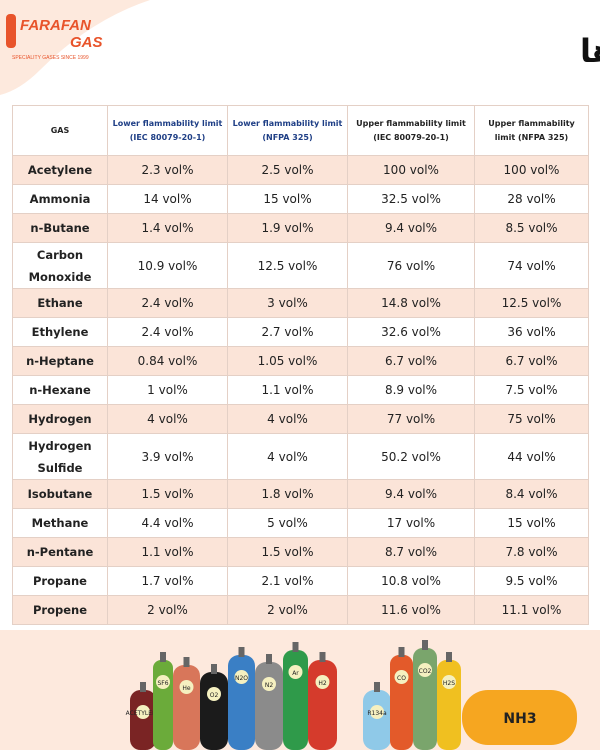  What do you see at coordinates (411, 581) in the screenshot?
I see `cell: 10.8 vol%` at bounding box center [411, 581].